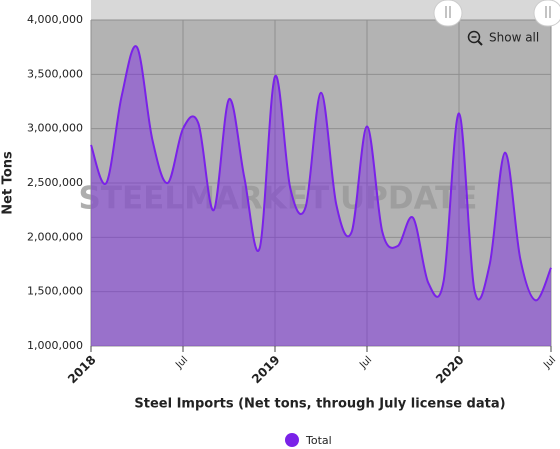 This screenshot has height=449, width=560. Describe the element at coordinates (55, 128) in the screenshot. I see `y-tick-label: 3,000,000` at that location.